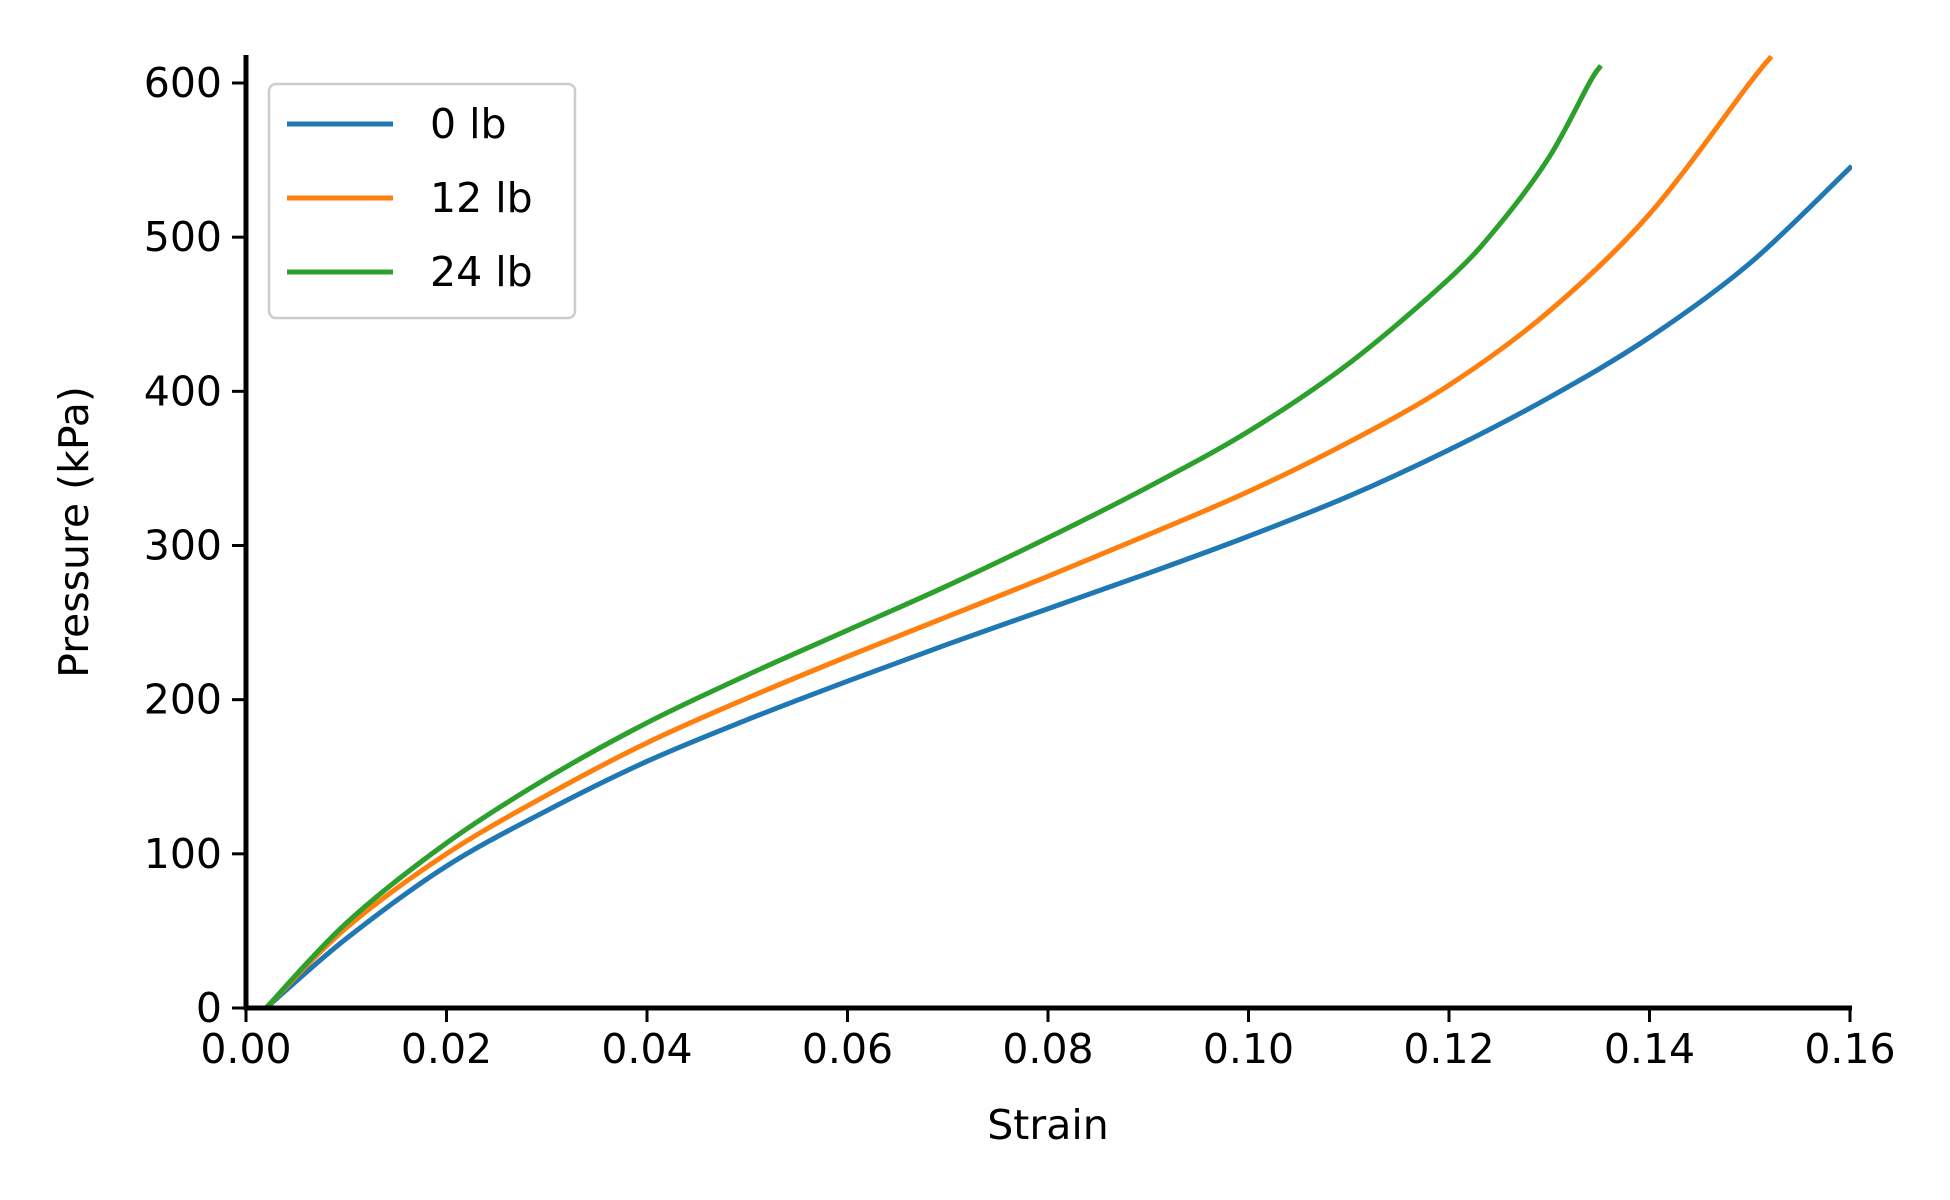 The image size is (1950, 1200). What do you see at coordinates (209, 1008) in the screenshot?
I see `y-tick-label: 0` at bounding box center [209, 1008].